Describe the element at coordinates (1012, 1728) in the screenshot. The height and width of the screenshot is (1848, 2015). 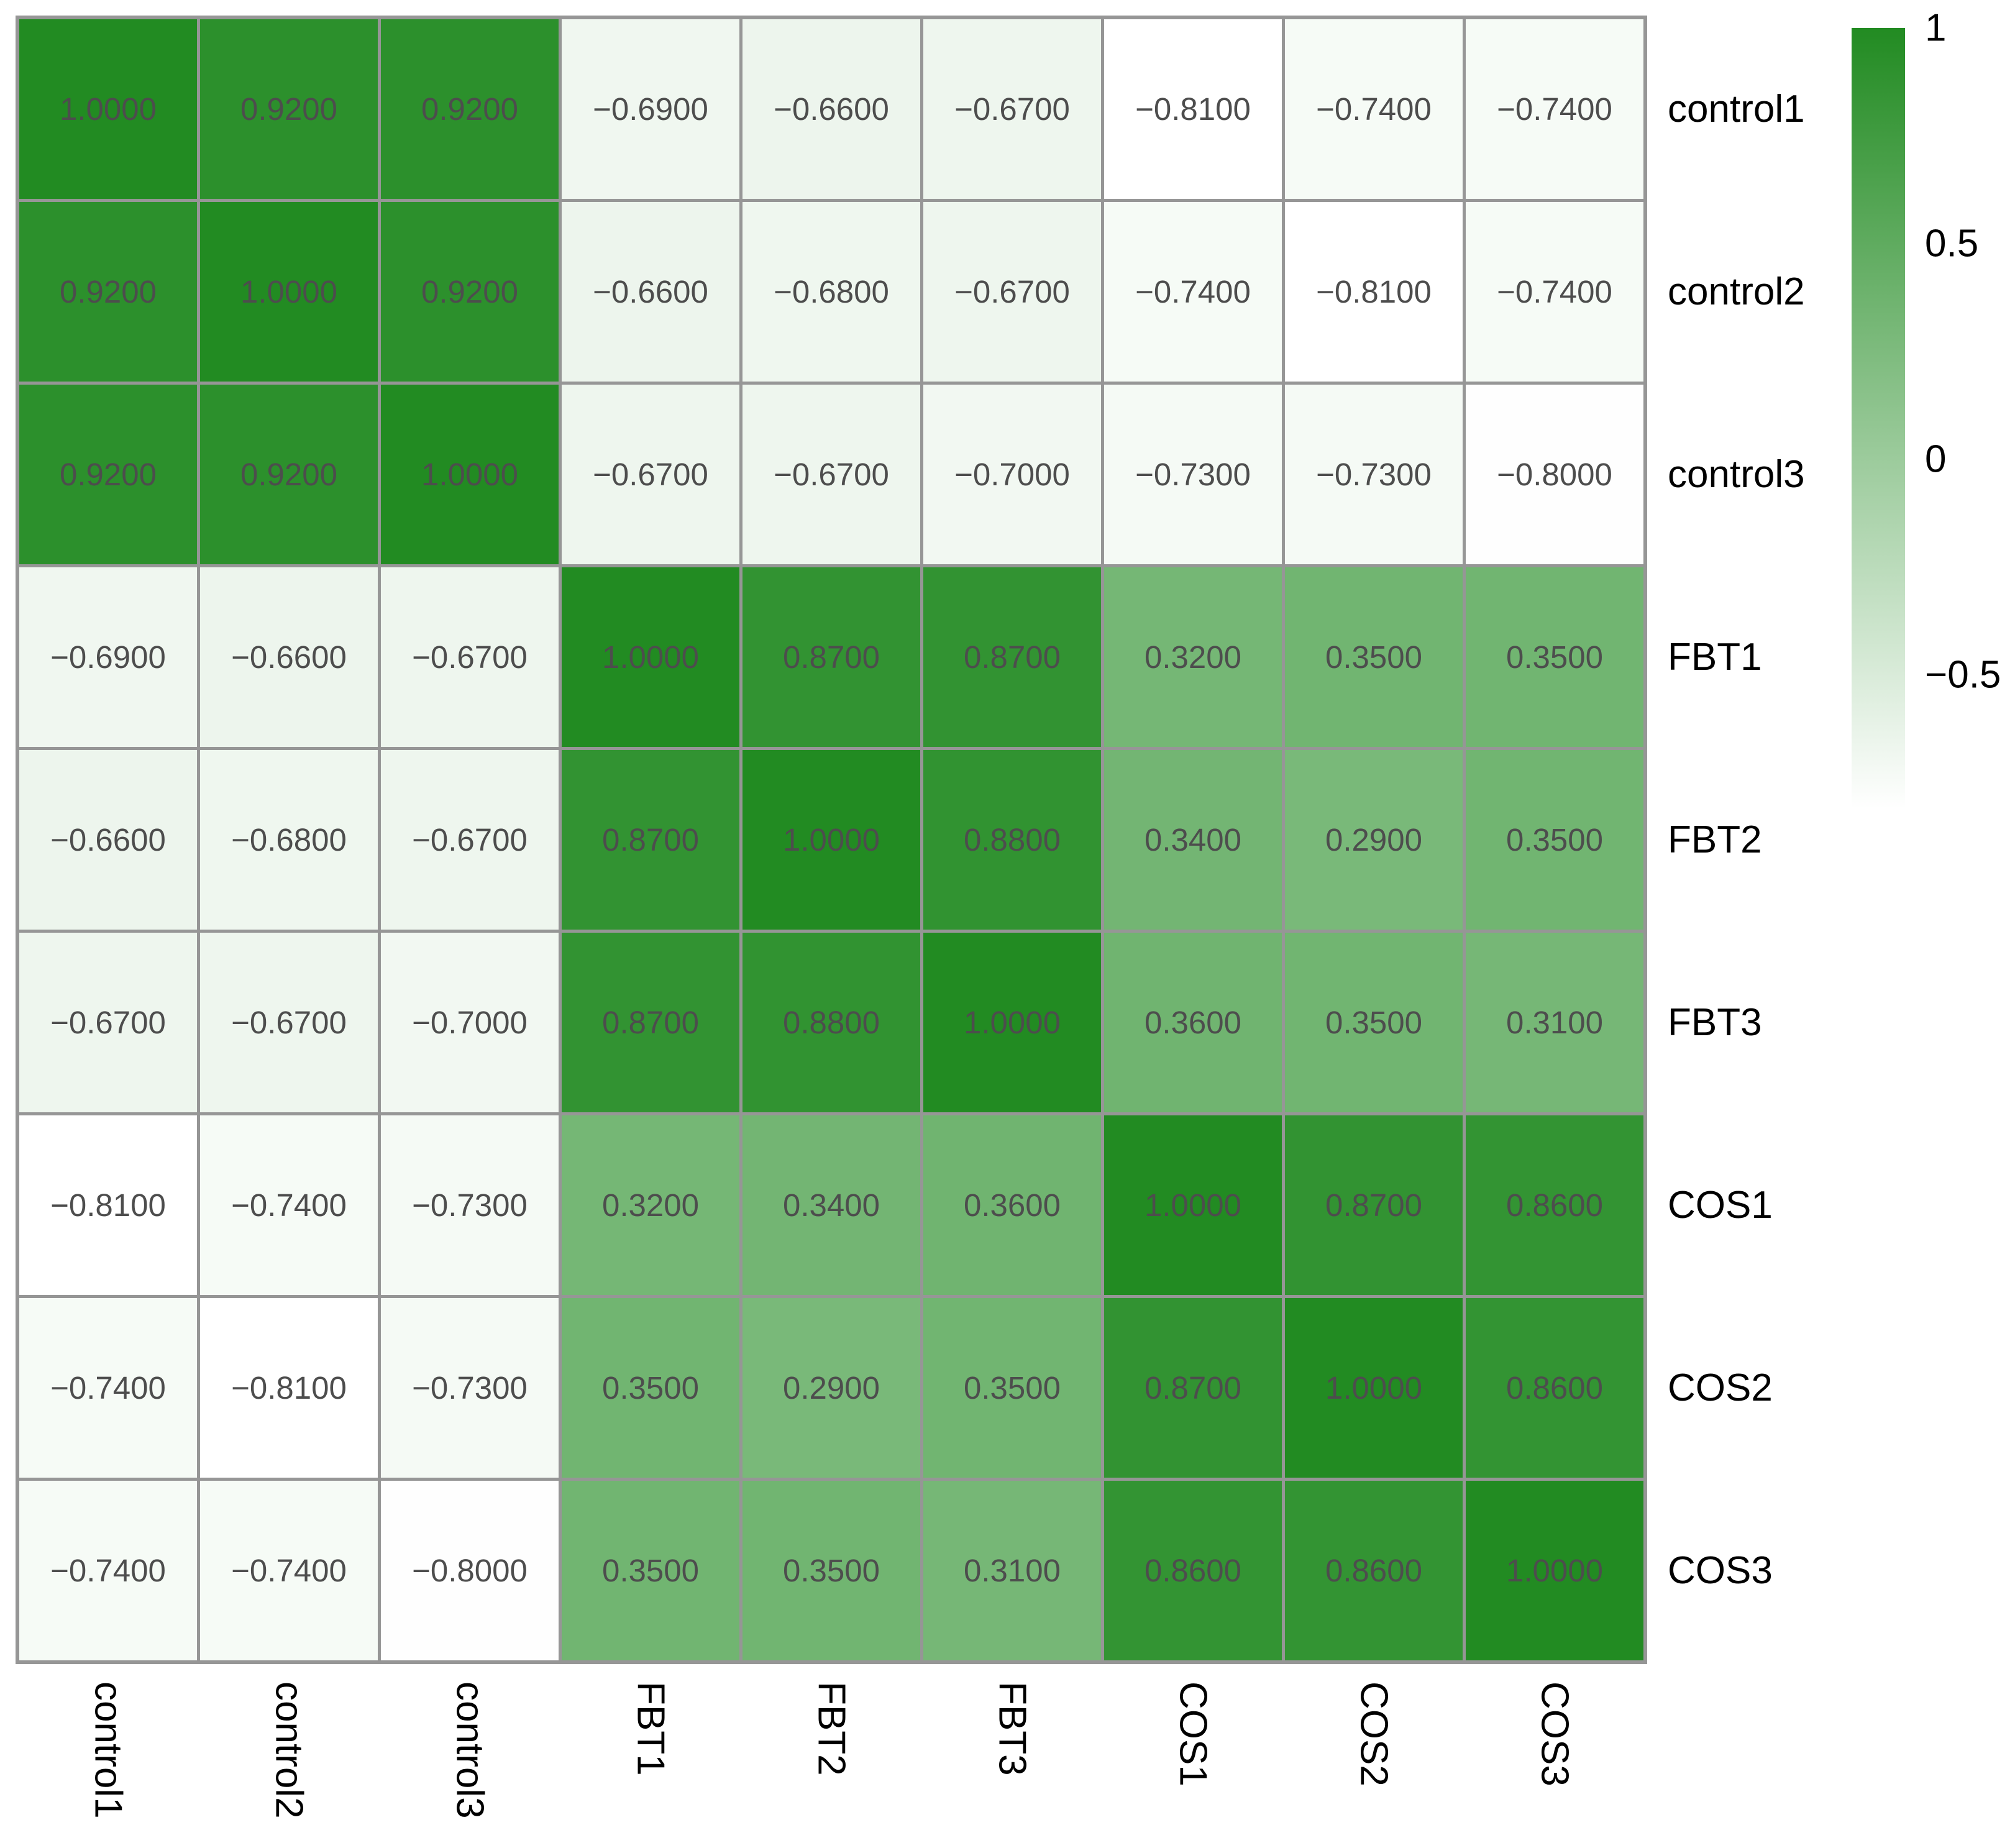
I see `col-label-text: FBT3` at that location.